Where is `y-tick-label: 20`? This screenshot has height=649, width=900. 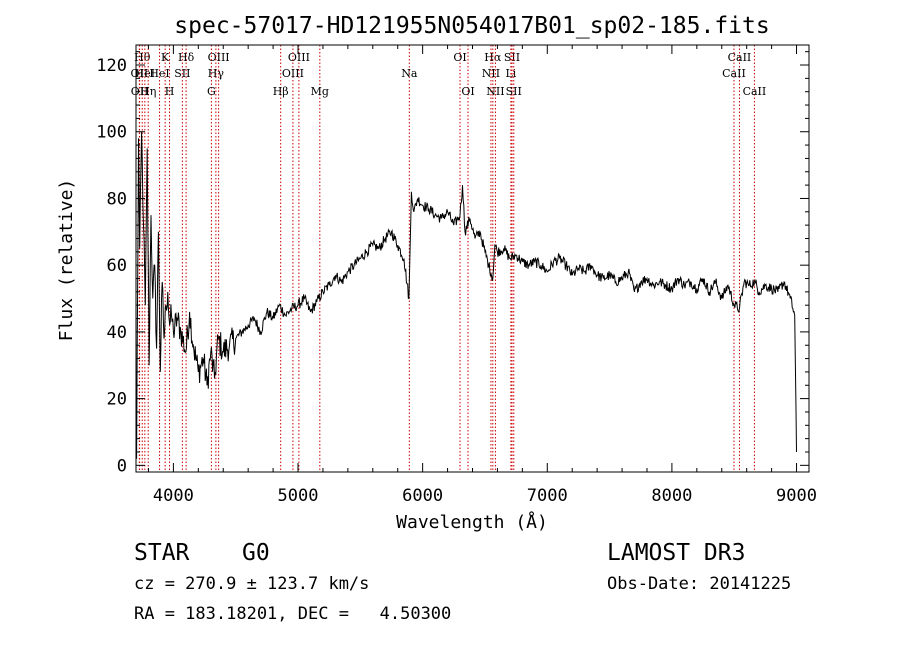
y-tick-label: 20 is located at coordinates (117, 400).